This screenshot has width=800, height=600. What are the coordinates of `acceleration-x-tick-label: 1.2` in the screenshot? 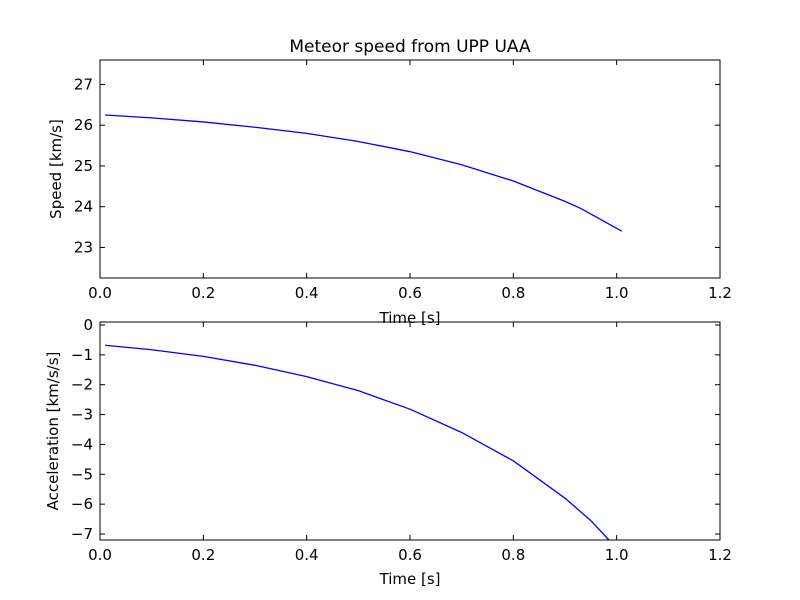 It's located at (720, 555).